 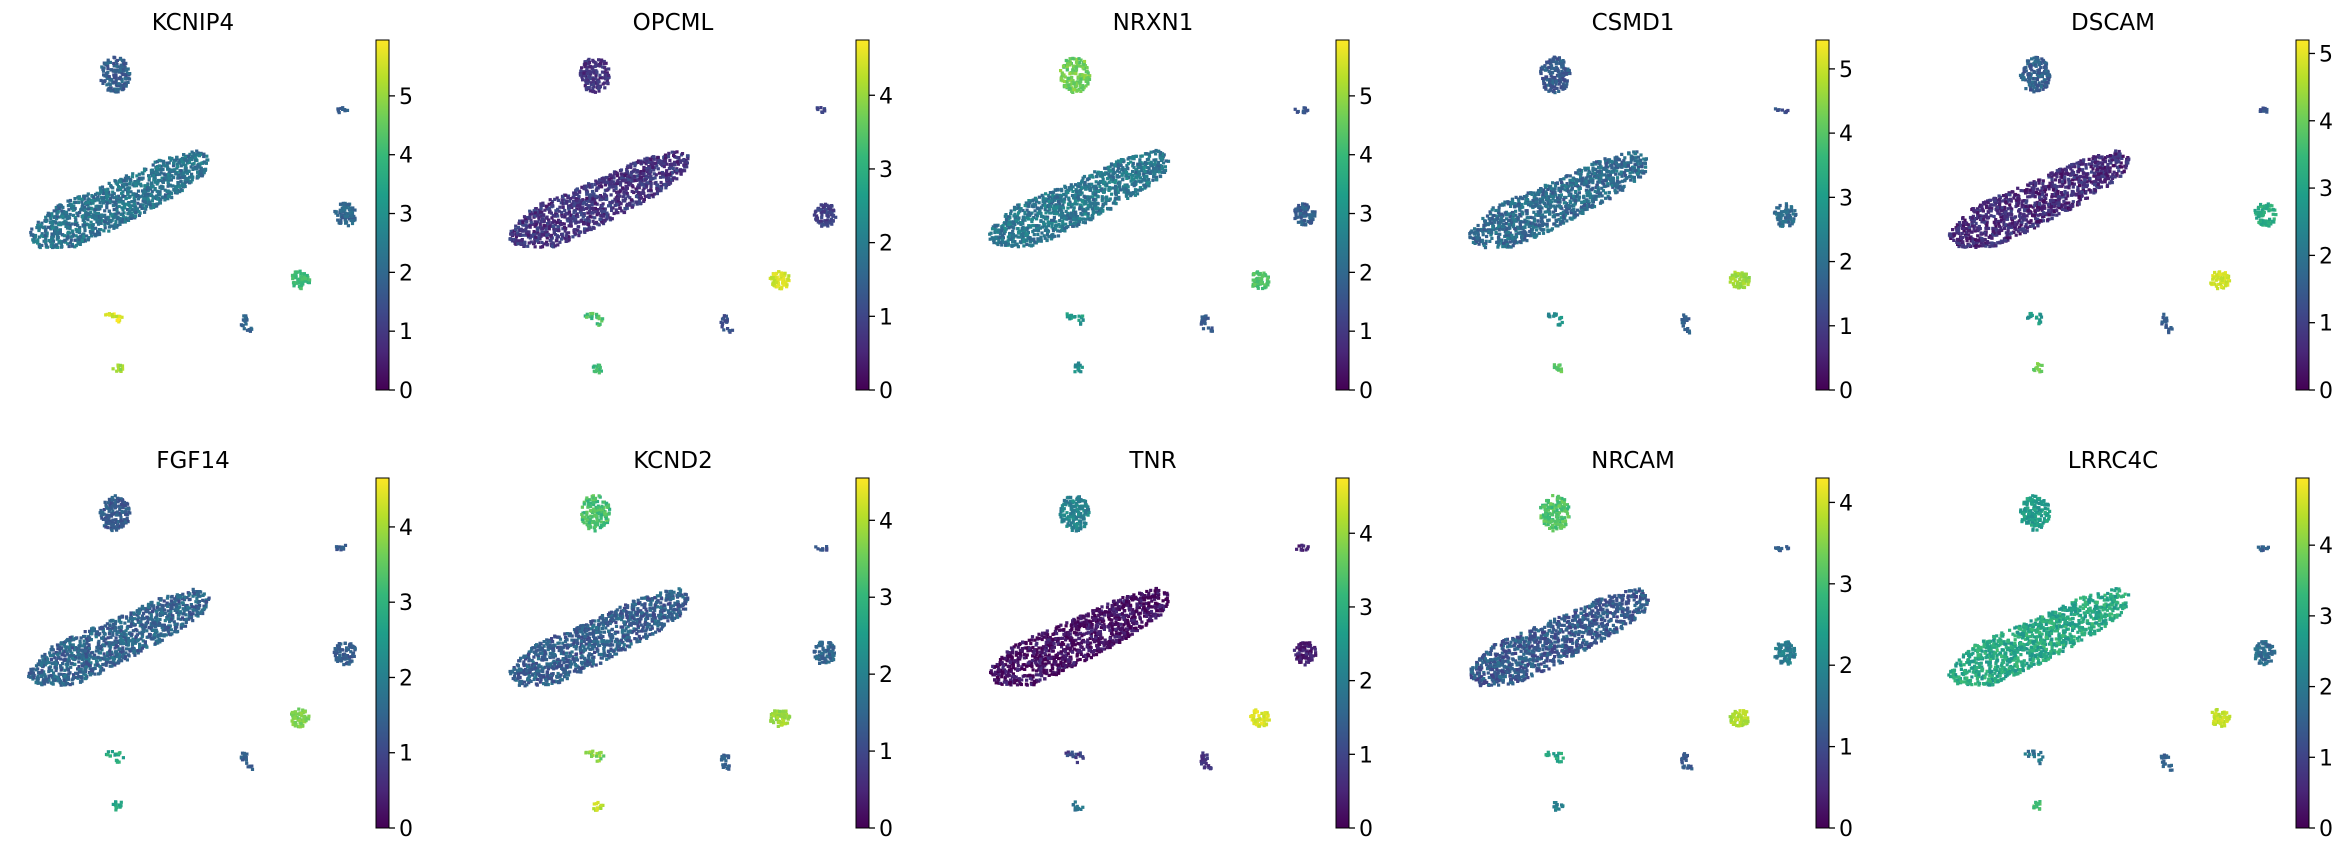 What do you see at coordinates (1633, 23) in the screenshot?
I see `panel-title: CSMD1` at bounding box center [1633, 23].